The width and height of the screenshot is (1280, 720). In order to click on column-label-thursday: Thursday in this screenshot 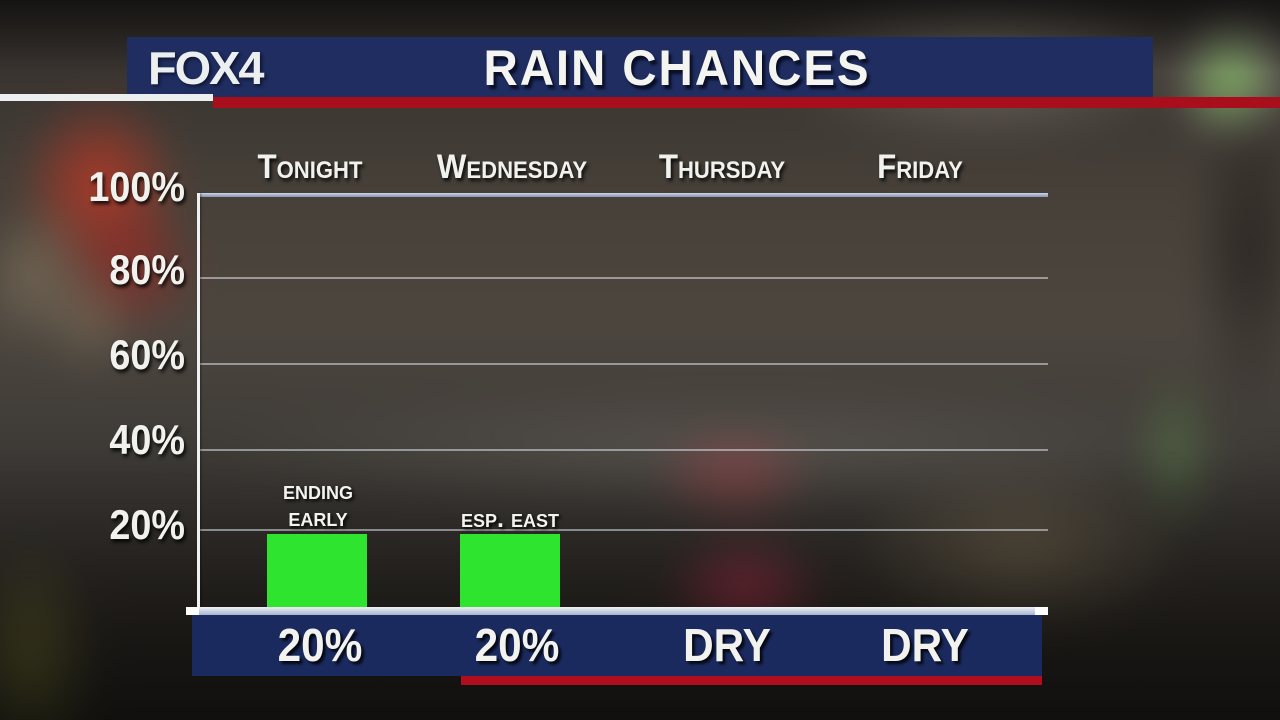, I will do `click(722, 167)`.